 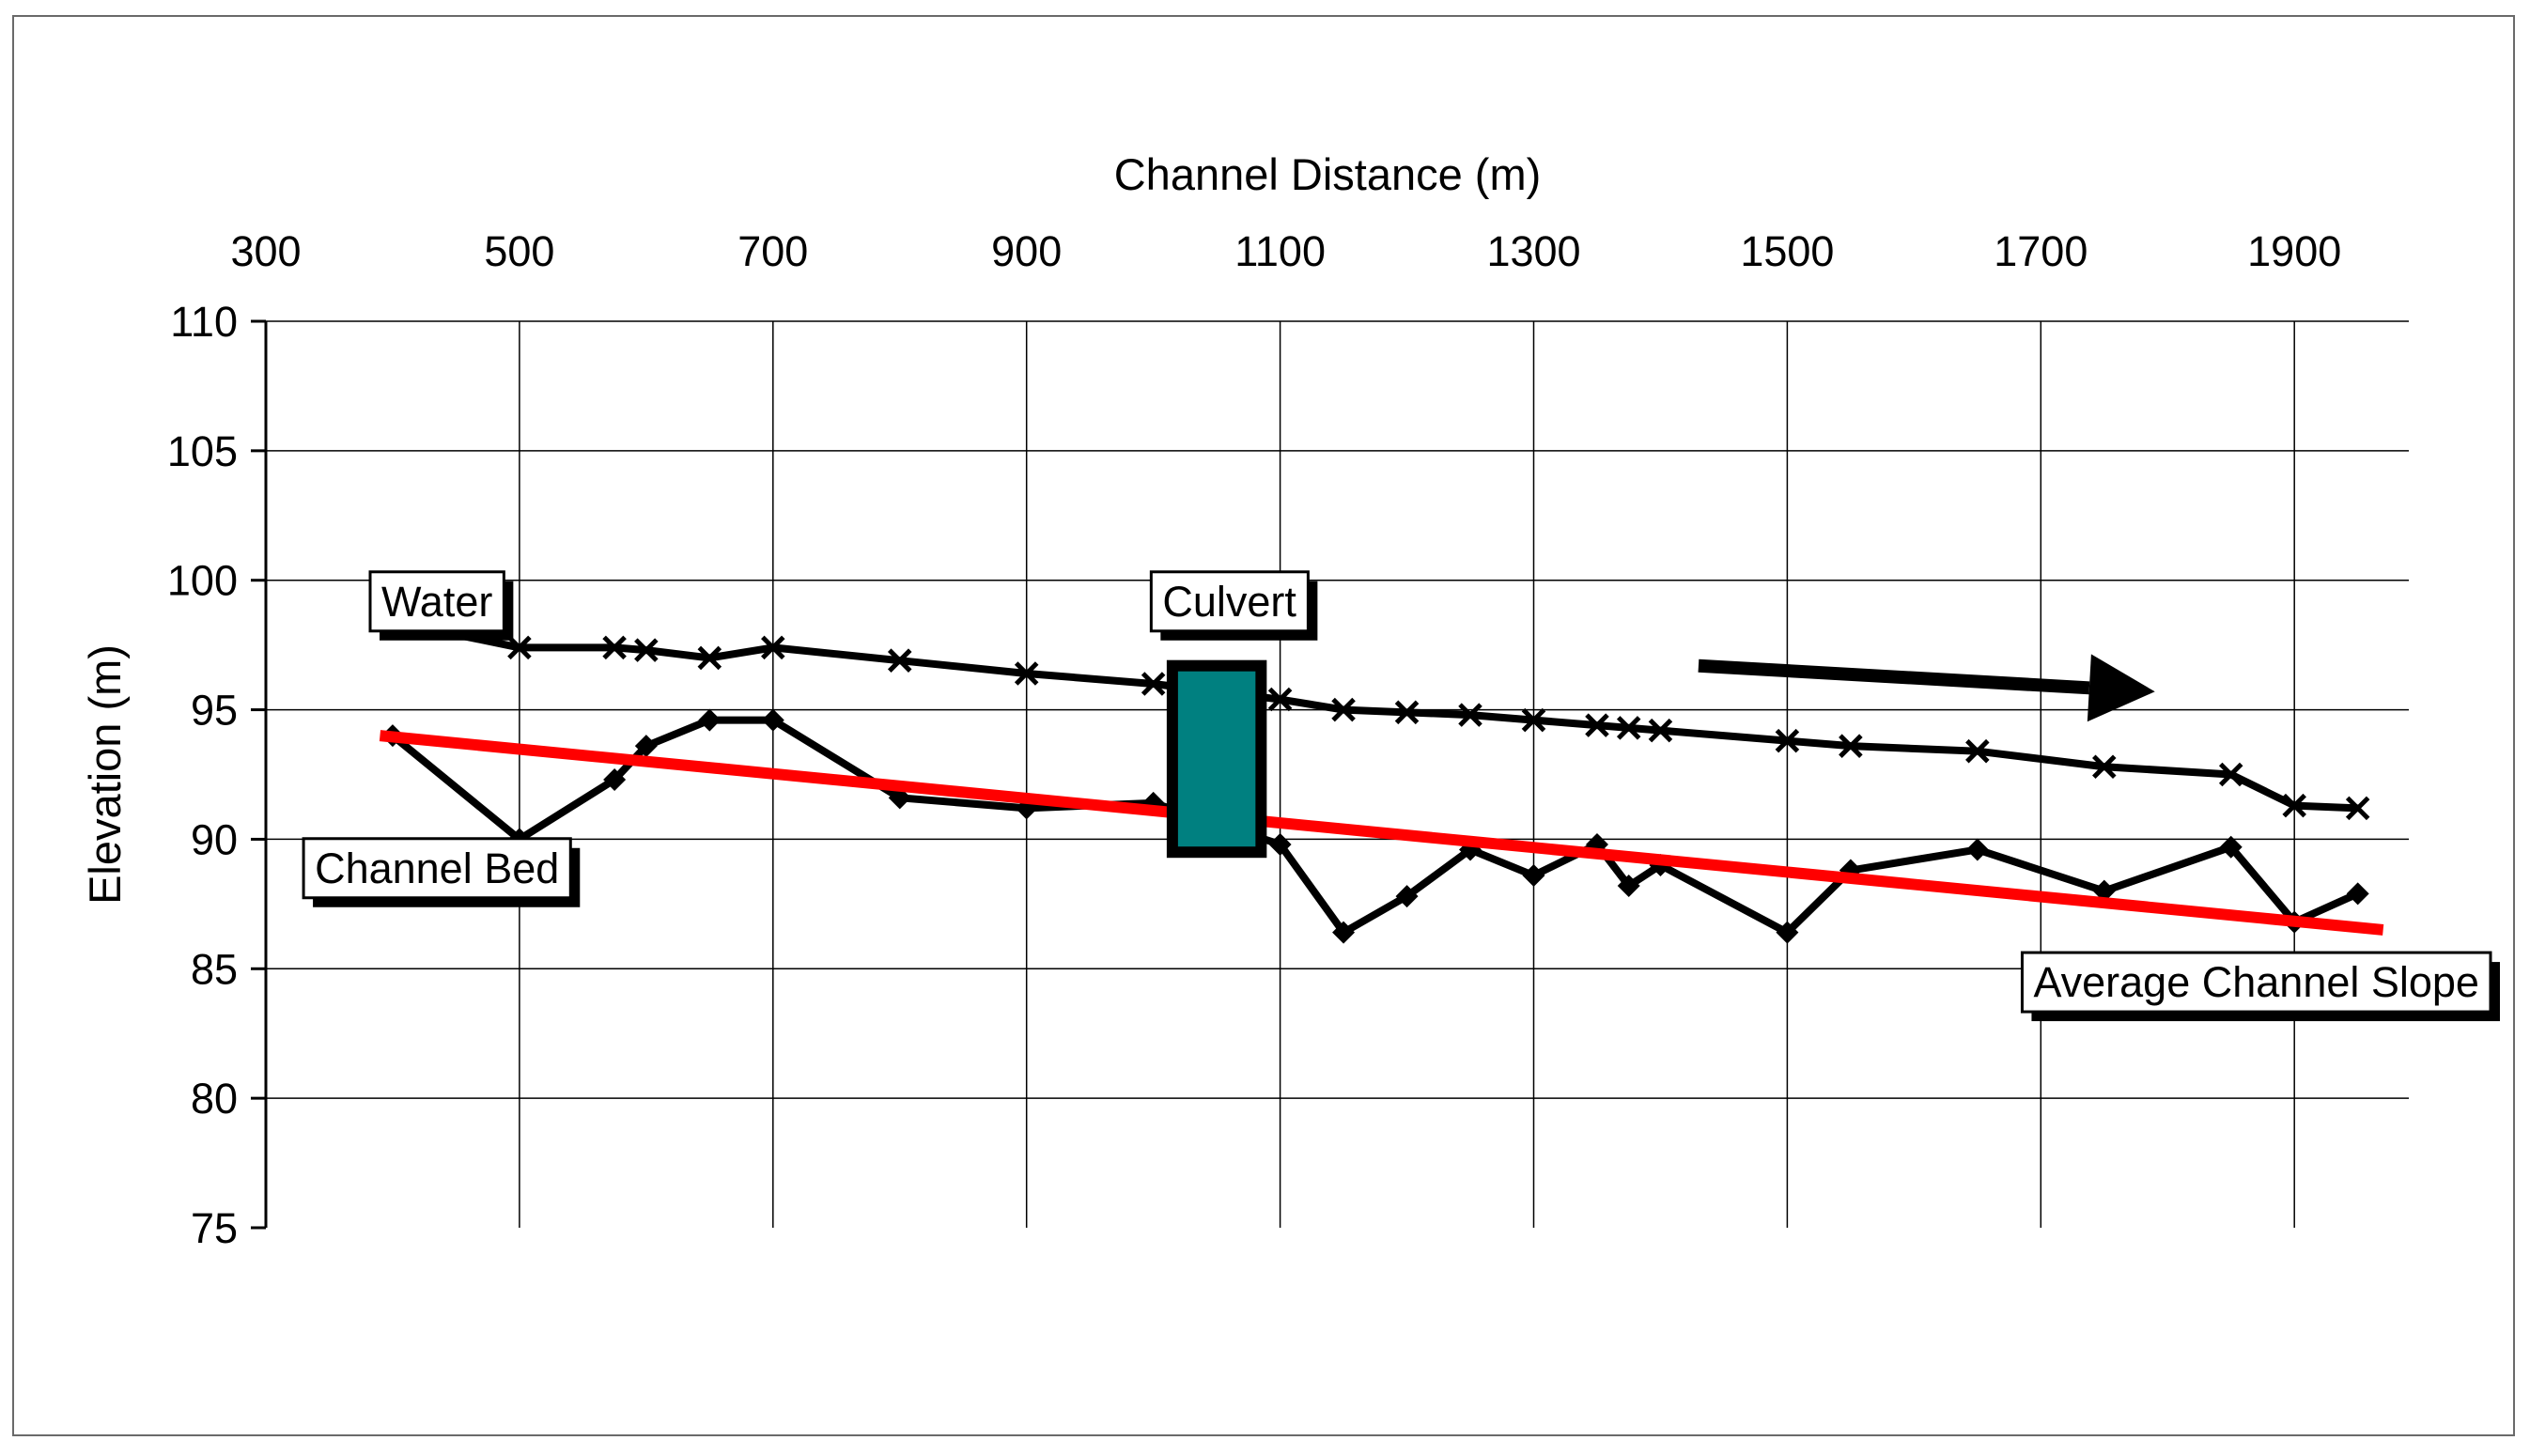 I want to click on x-tick-label: 1700, so click(x=2041, y=251).